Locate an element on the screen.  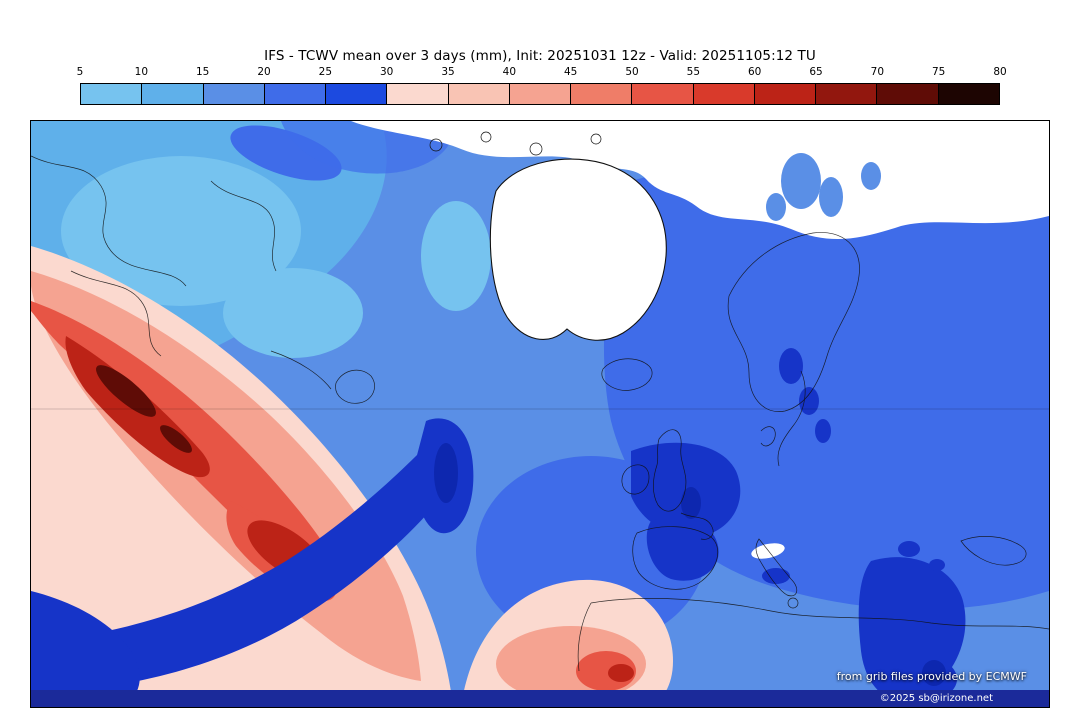
colorbar-tick-label: 20 is located at coordinates (264, 72).